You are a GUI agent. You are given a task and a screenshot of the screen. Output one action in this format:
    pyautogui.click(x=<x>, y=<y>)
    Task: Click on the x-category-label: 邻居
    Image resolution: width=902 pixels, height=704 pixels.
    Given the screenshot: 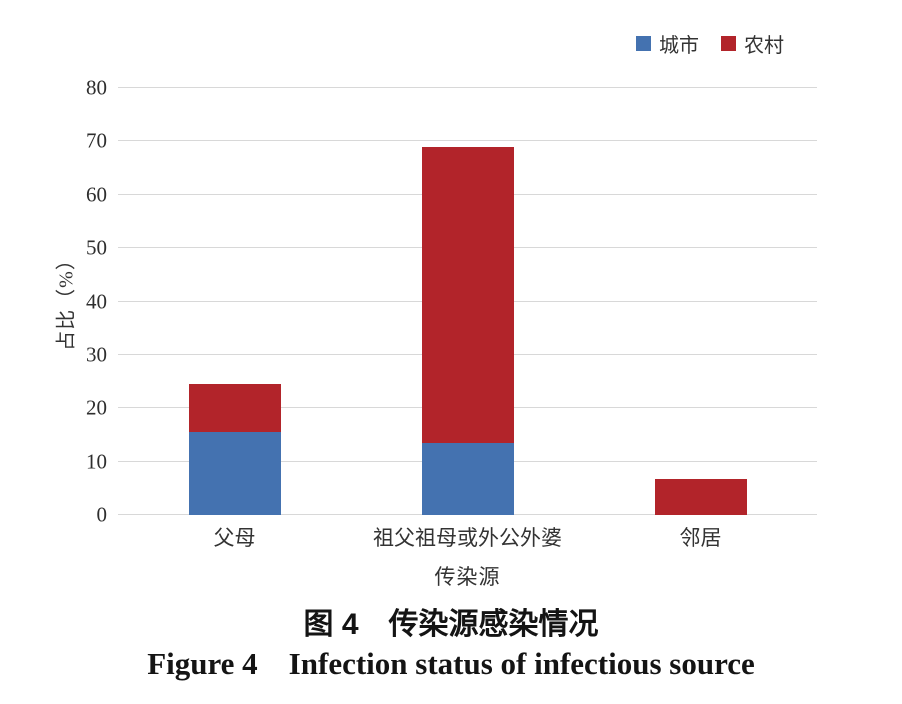 What is the action you would take?
    pyautogui.click(x=700, y=538)
    